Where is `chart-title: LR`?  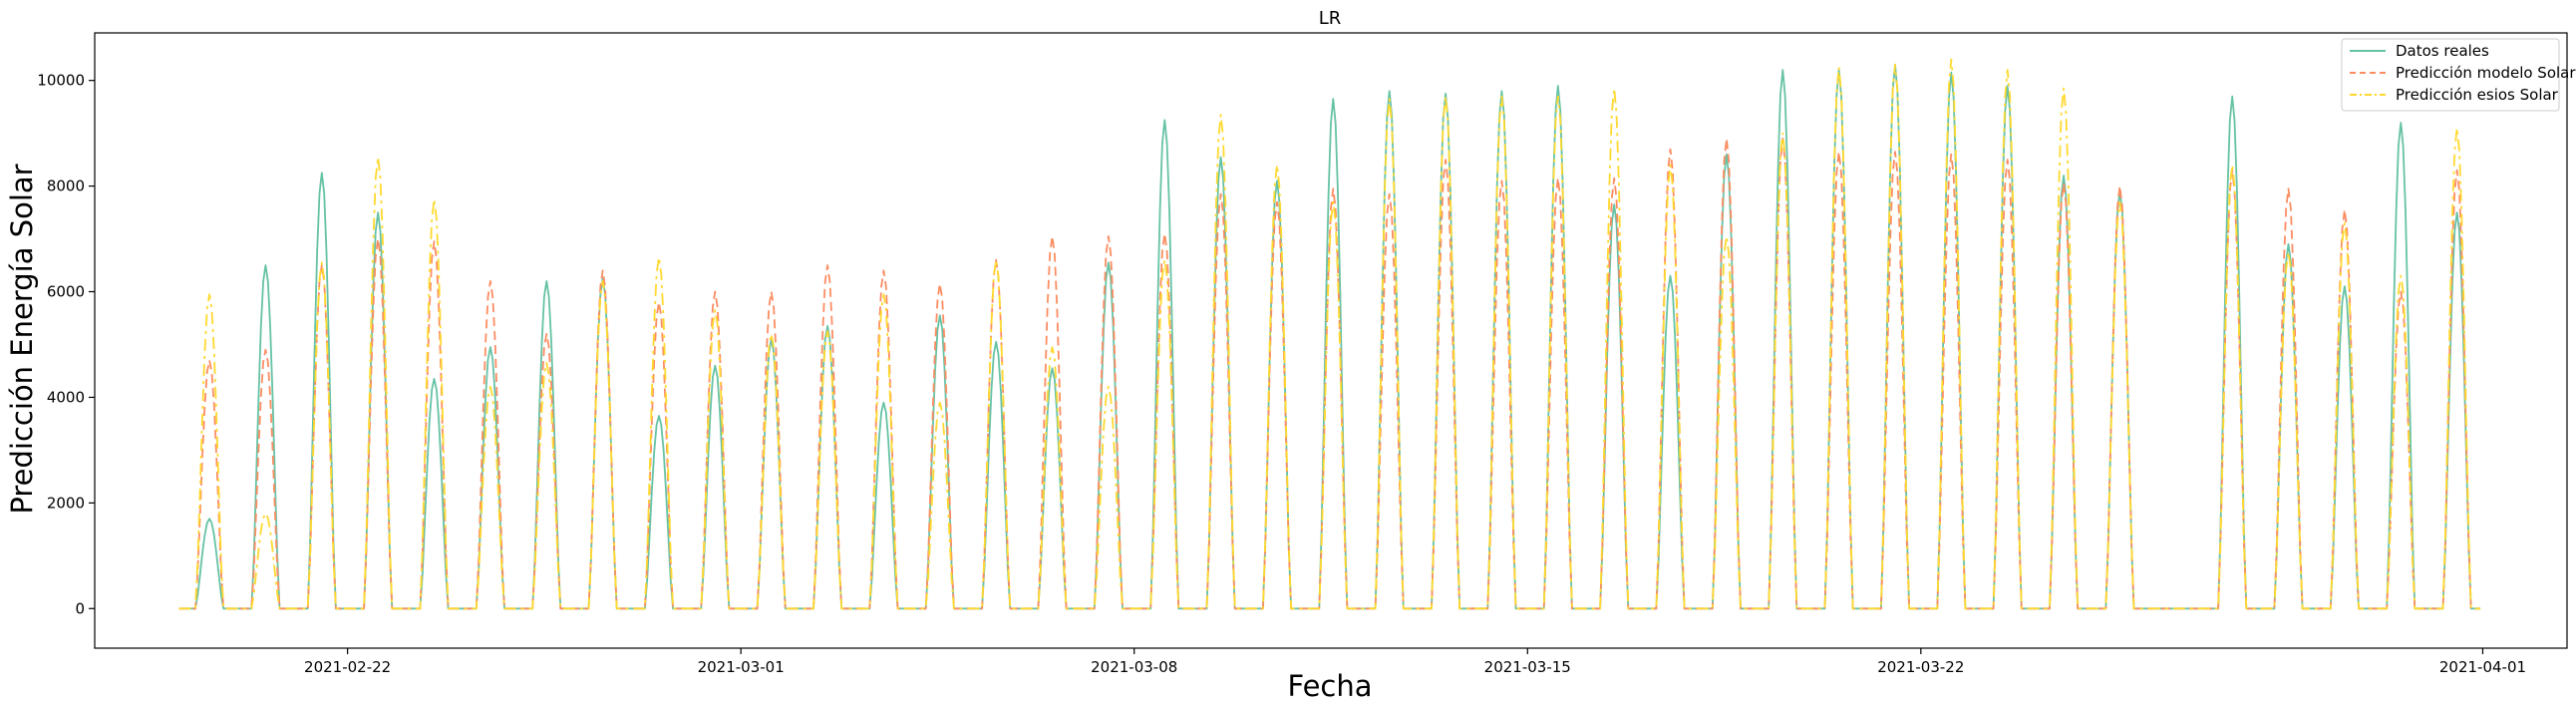 chart-title: LR is located at coordinates (1330, 18).